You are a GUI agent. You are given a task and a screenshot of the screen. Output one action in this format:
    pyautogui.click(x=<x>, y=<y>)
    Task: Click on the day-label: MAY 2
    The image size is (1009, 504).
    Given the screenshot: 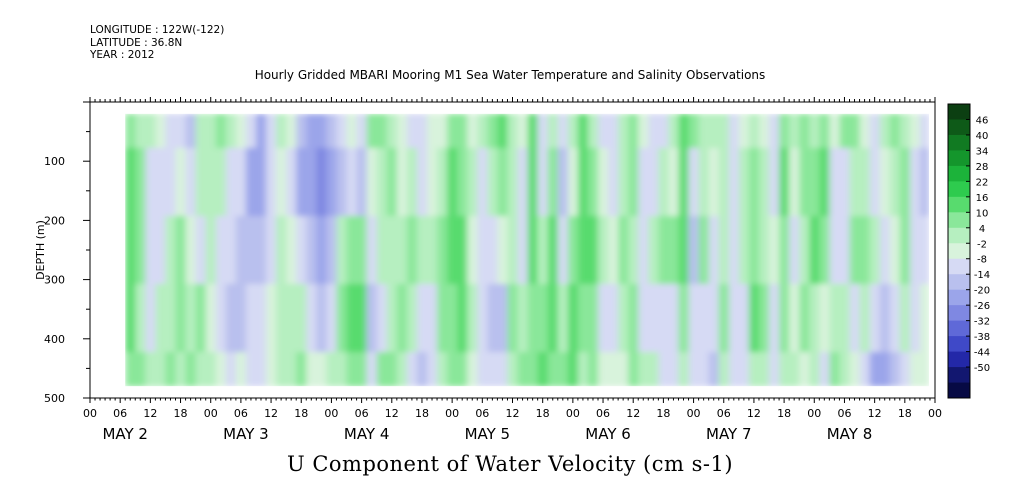 What is the action you would take?
    pyautogui.click(x=125, y=434)
    